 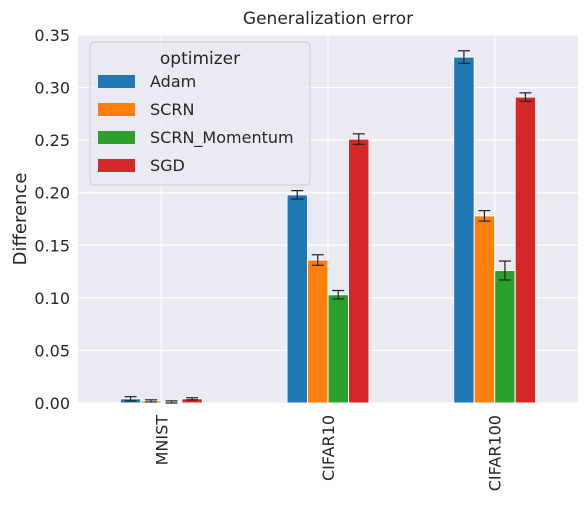 What do you see at coordinates (52, 219) in the screenshot?
I see `y-tick-labels: 0.00 0.05 0.10 0.15 0.20 0.25 0.30 0.35` at bounding box center [52, 219].